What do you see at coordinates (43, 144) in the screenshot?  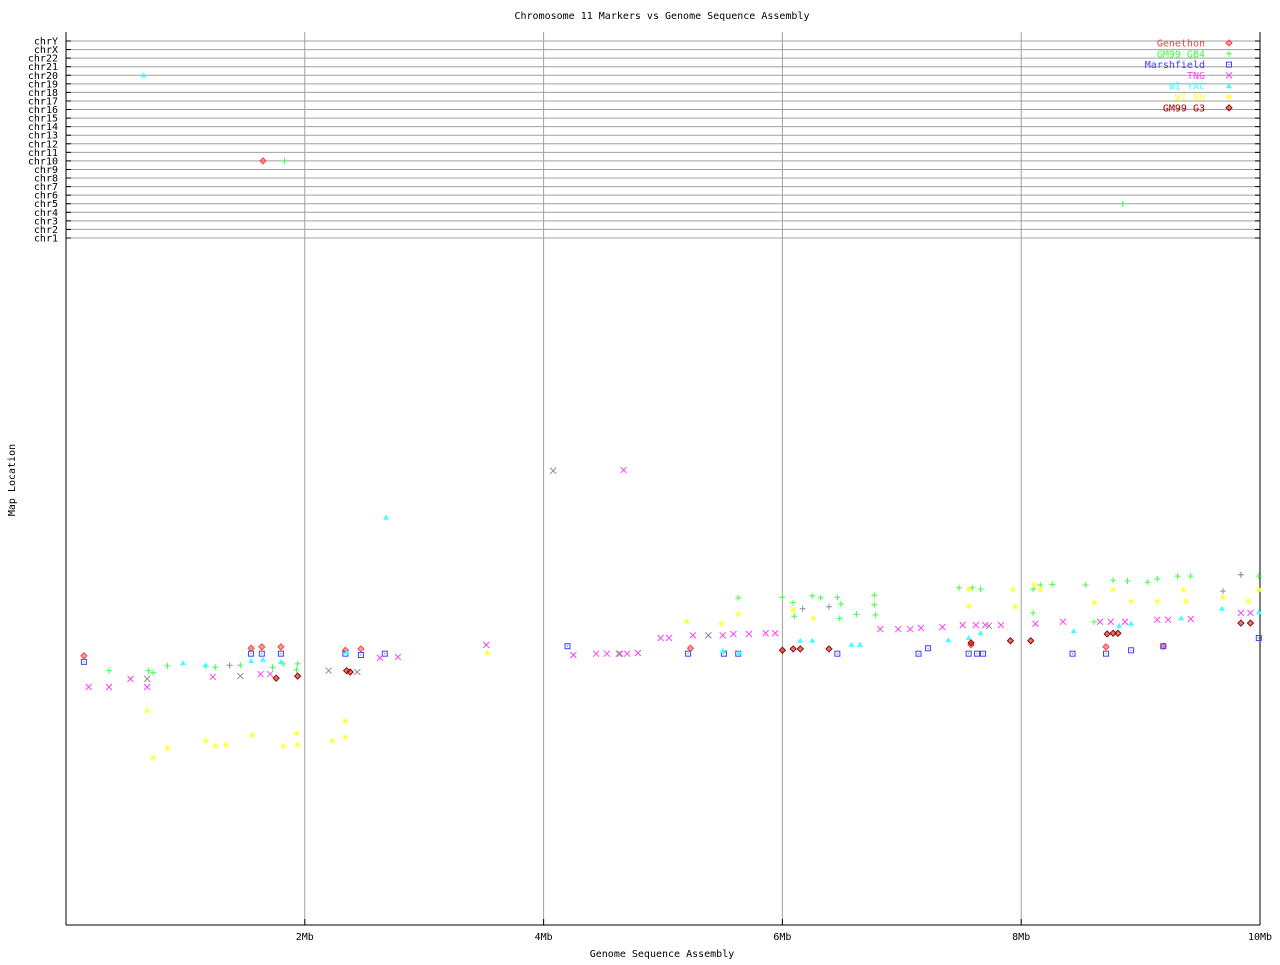 I see `y-tick-label: chr12` at bounding box center [43, 144].